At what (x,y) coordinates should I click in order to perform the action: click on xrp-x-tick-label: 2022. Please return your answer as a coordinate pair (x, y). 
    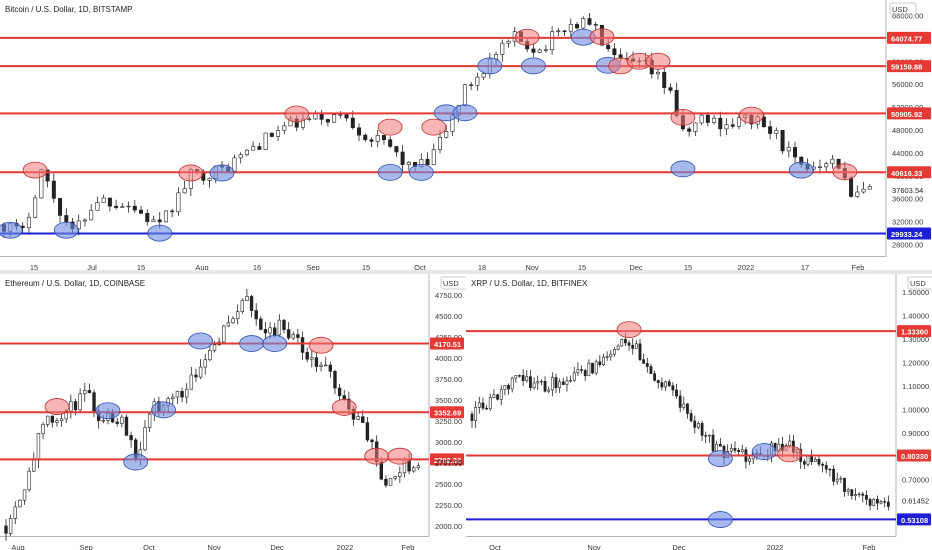
    Looking at the image, I should click on (775, 546).